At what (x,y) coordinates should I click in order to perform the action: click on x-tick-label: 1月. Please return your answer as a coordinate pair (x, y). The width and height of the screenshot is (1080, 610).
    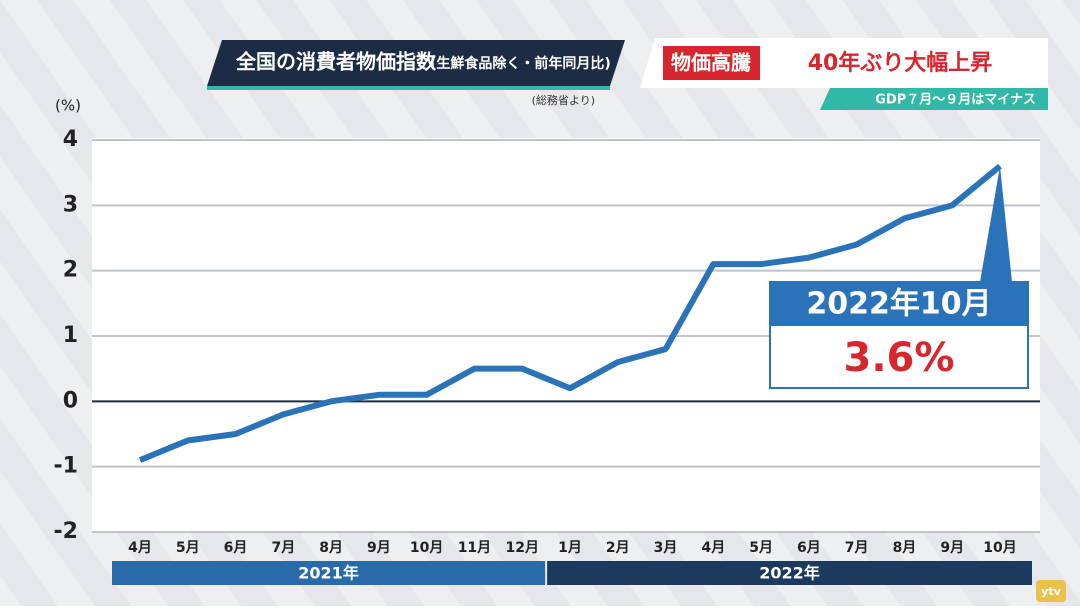
    Looking at the image, I should click on (570, 548).